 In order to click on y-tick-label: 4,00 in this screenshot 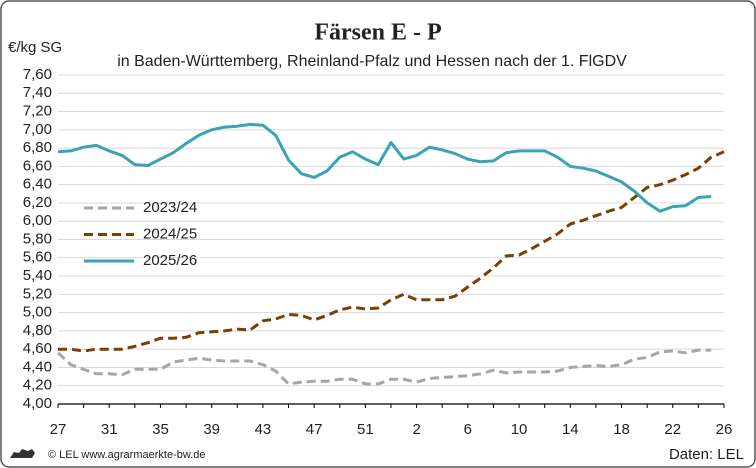, I will do `click(37, 403)`.